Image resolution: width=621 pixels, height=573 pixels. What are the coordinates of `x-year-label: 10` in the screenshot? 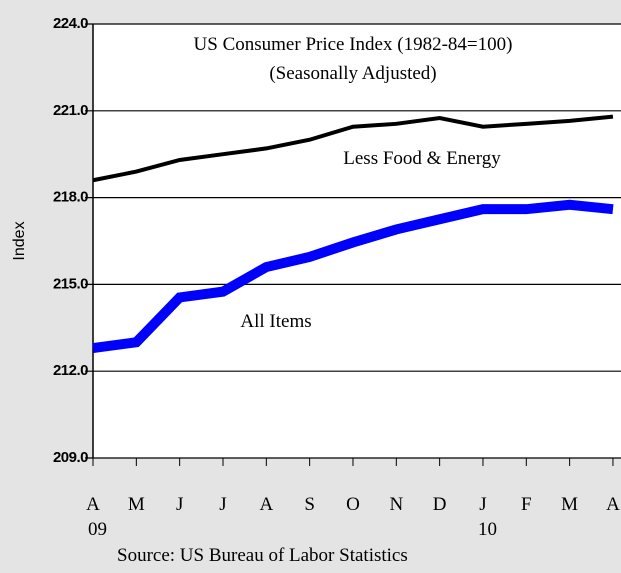 It's located at (487, 529).